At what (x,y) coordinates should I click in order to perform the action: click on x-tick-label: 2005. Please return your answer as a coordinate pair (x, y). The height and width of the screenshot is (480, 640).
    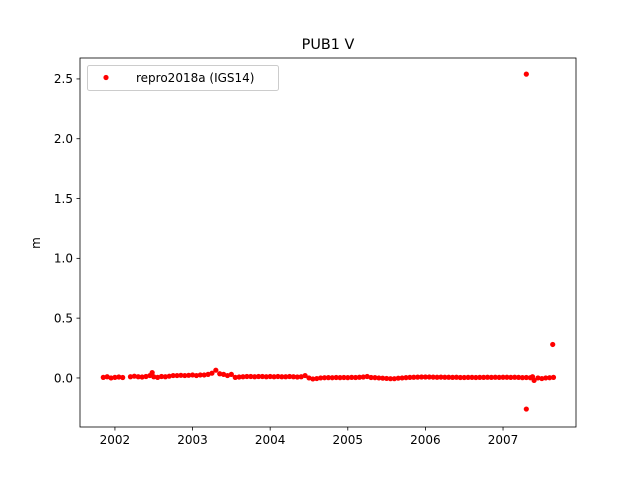
    Looking at the image, I should click on (348, 440).